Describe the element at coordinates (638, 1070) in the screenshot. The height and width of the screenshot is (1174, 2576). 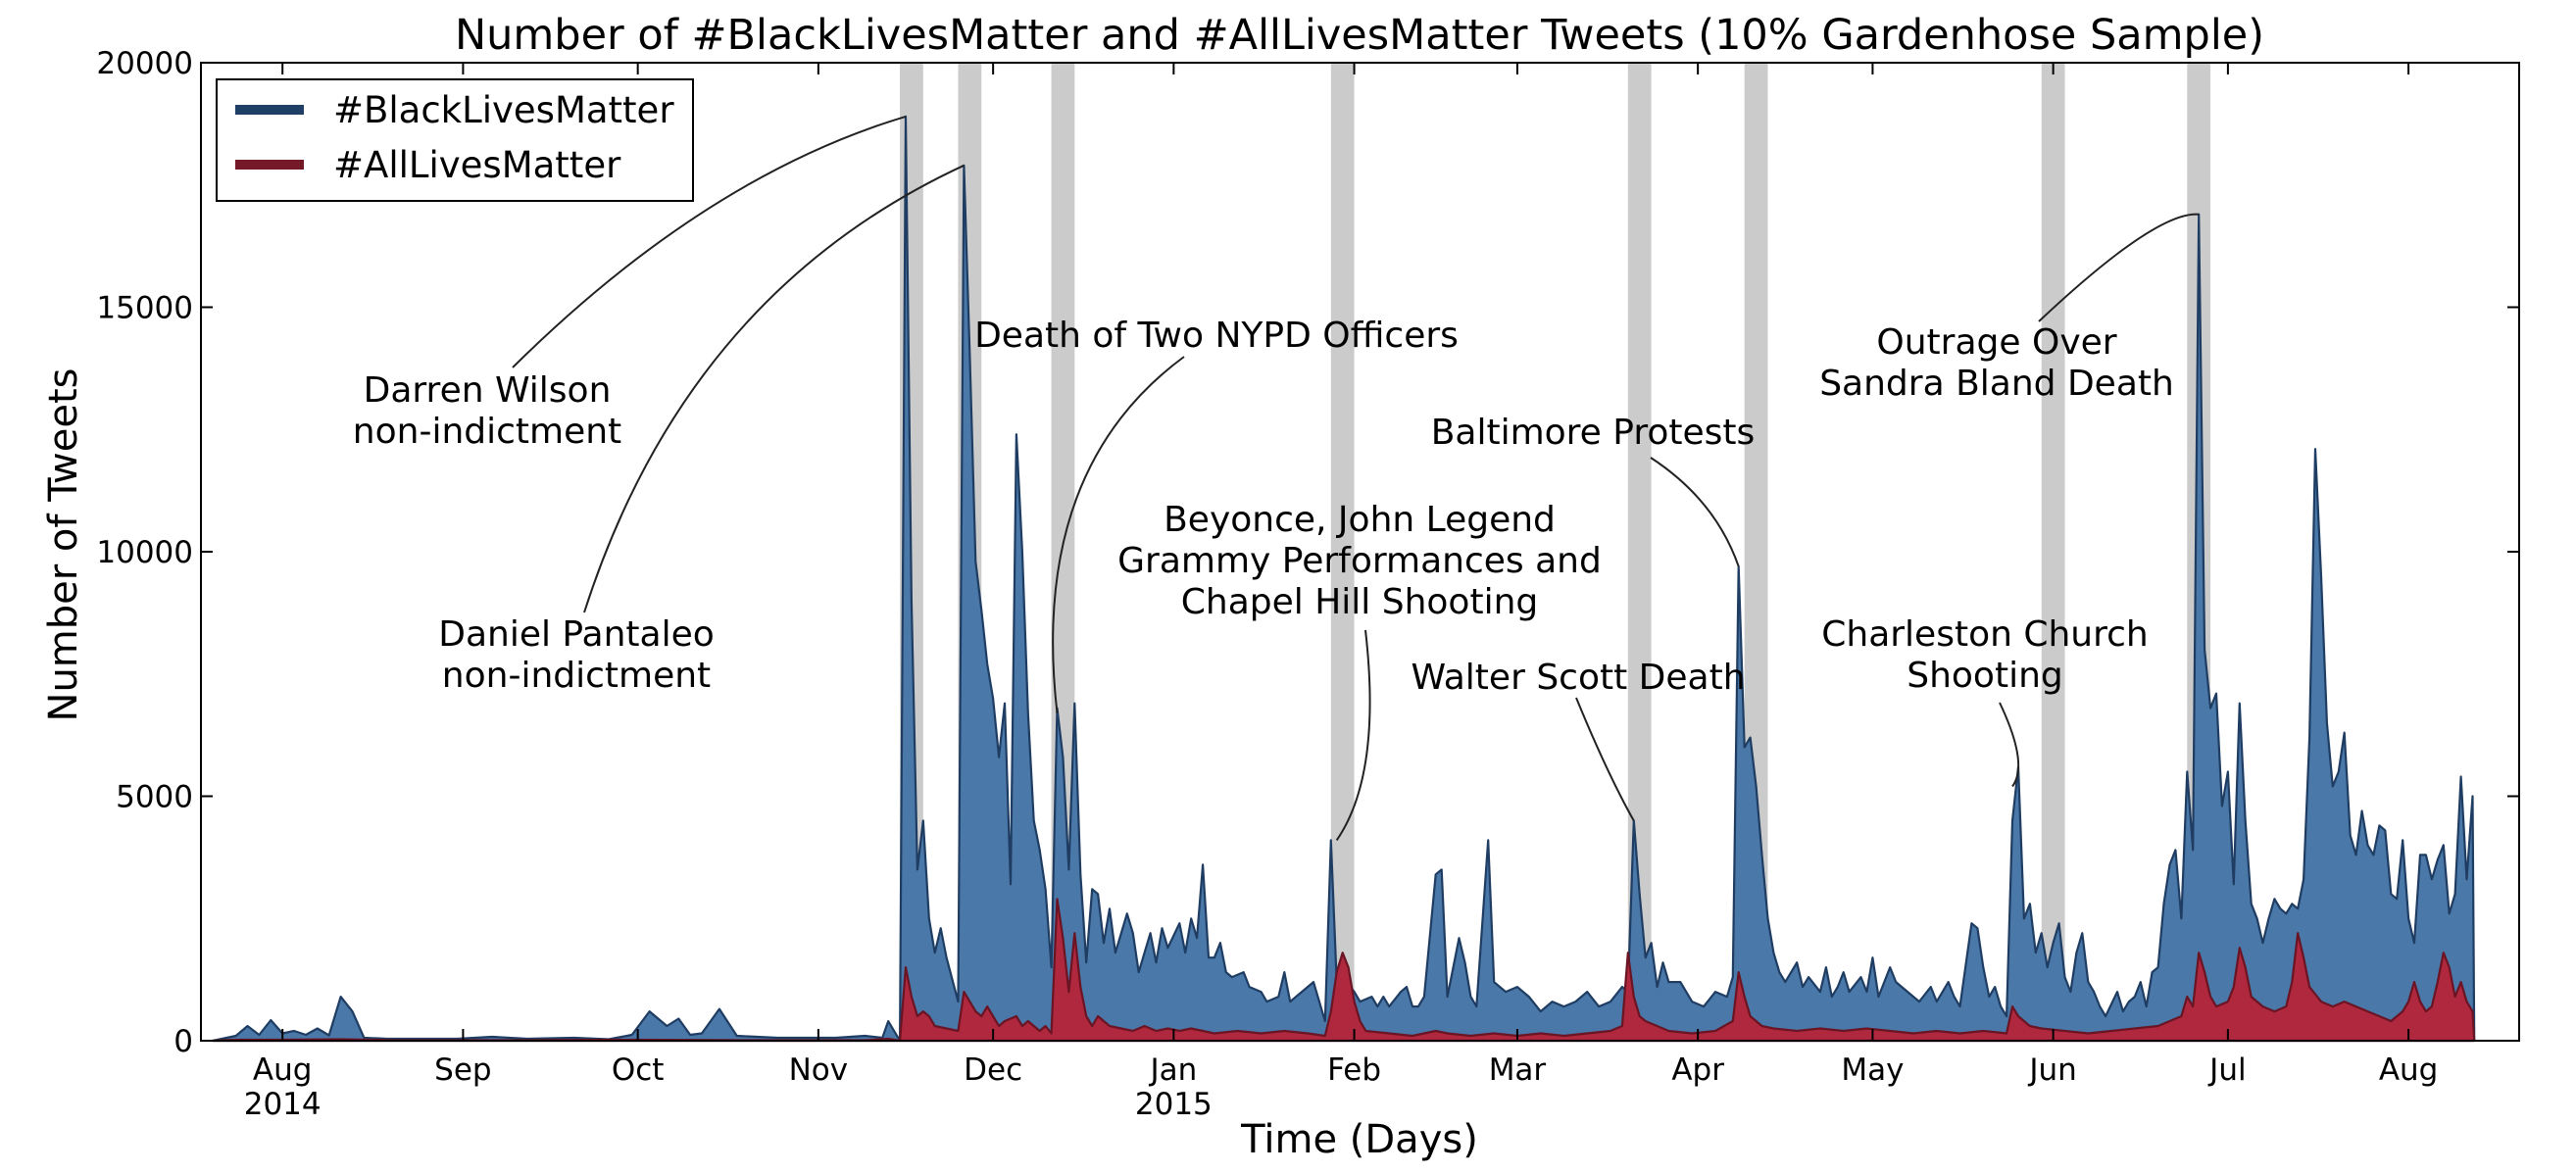
I see `x-tick-label-2: Oct` at that location.